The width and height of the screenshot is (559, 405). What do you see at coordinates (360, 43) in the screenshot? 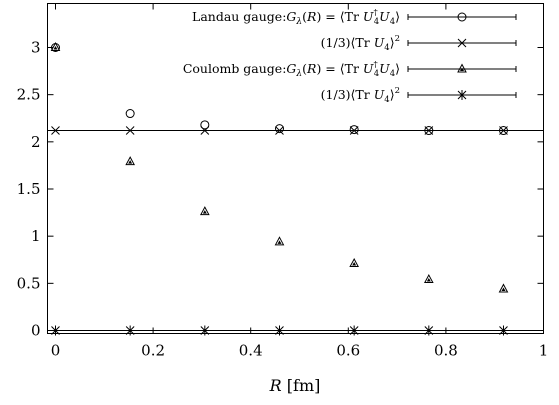
I see `legend-entry-landau-trace: (1/3)⟨Tr U4⟩2` at bounding box center [360, 43].